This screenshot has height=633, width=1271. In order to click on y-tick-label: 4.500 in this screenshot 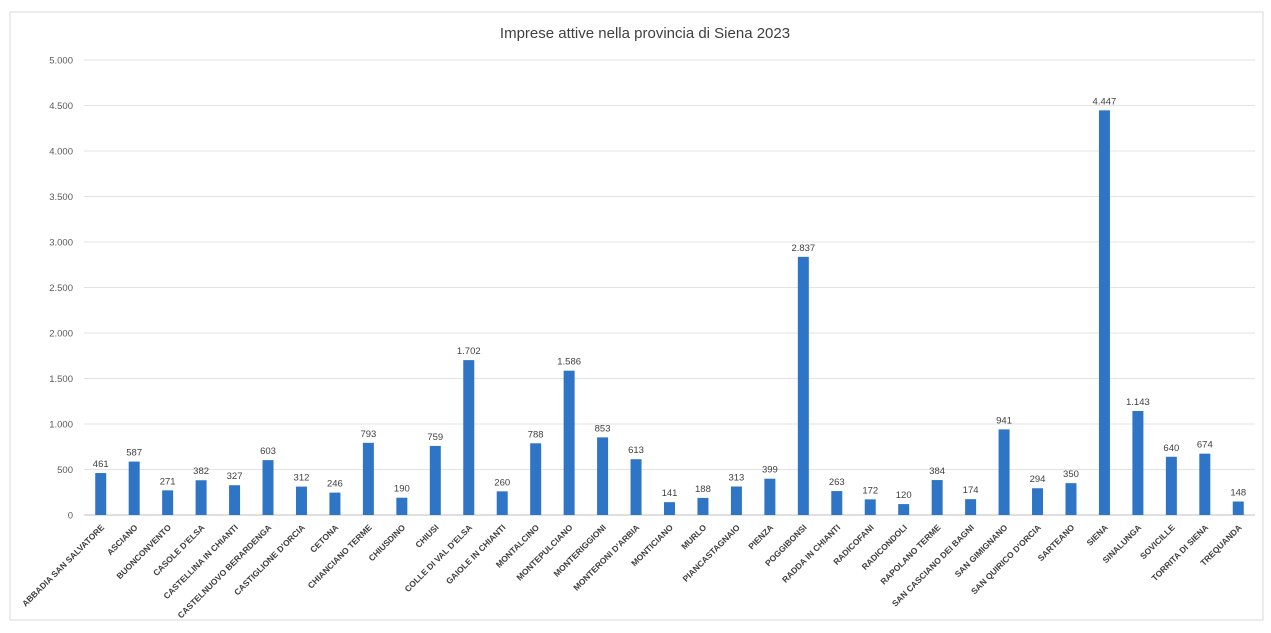, I will do `click(61, 106)`.